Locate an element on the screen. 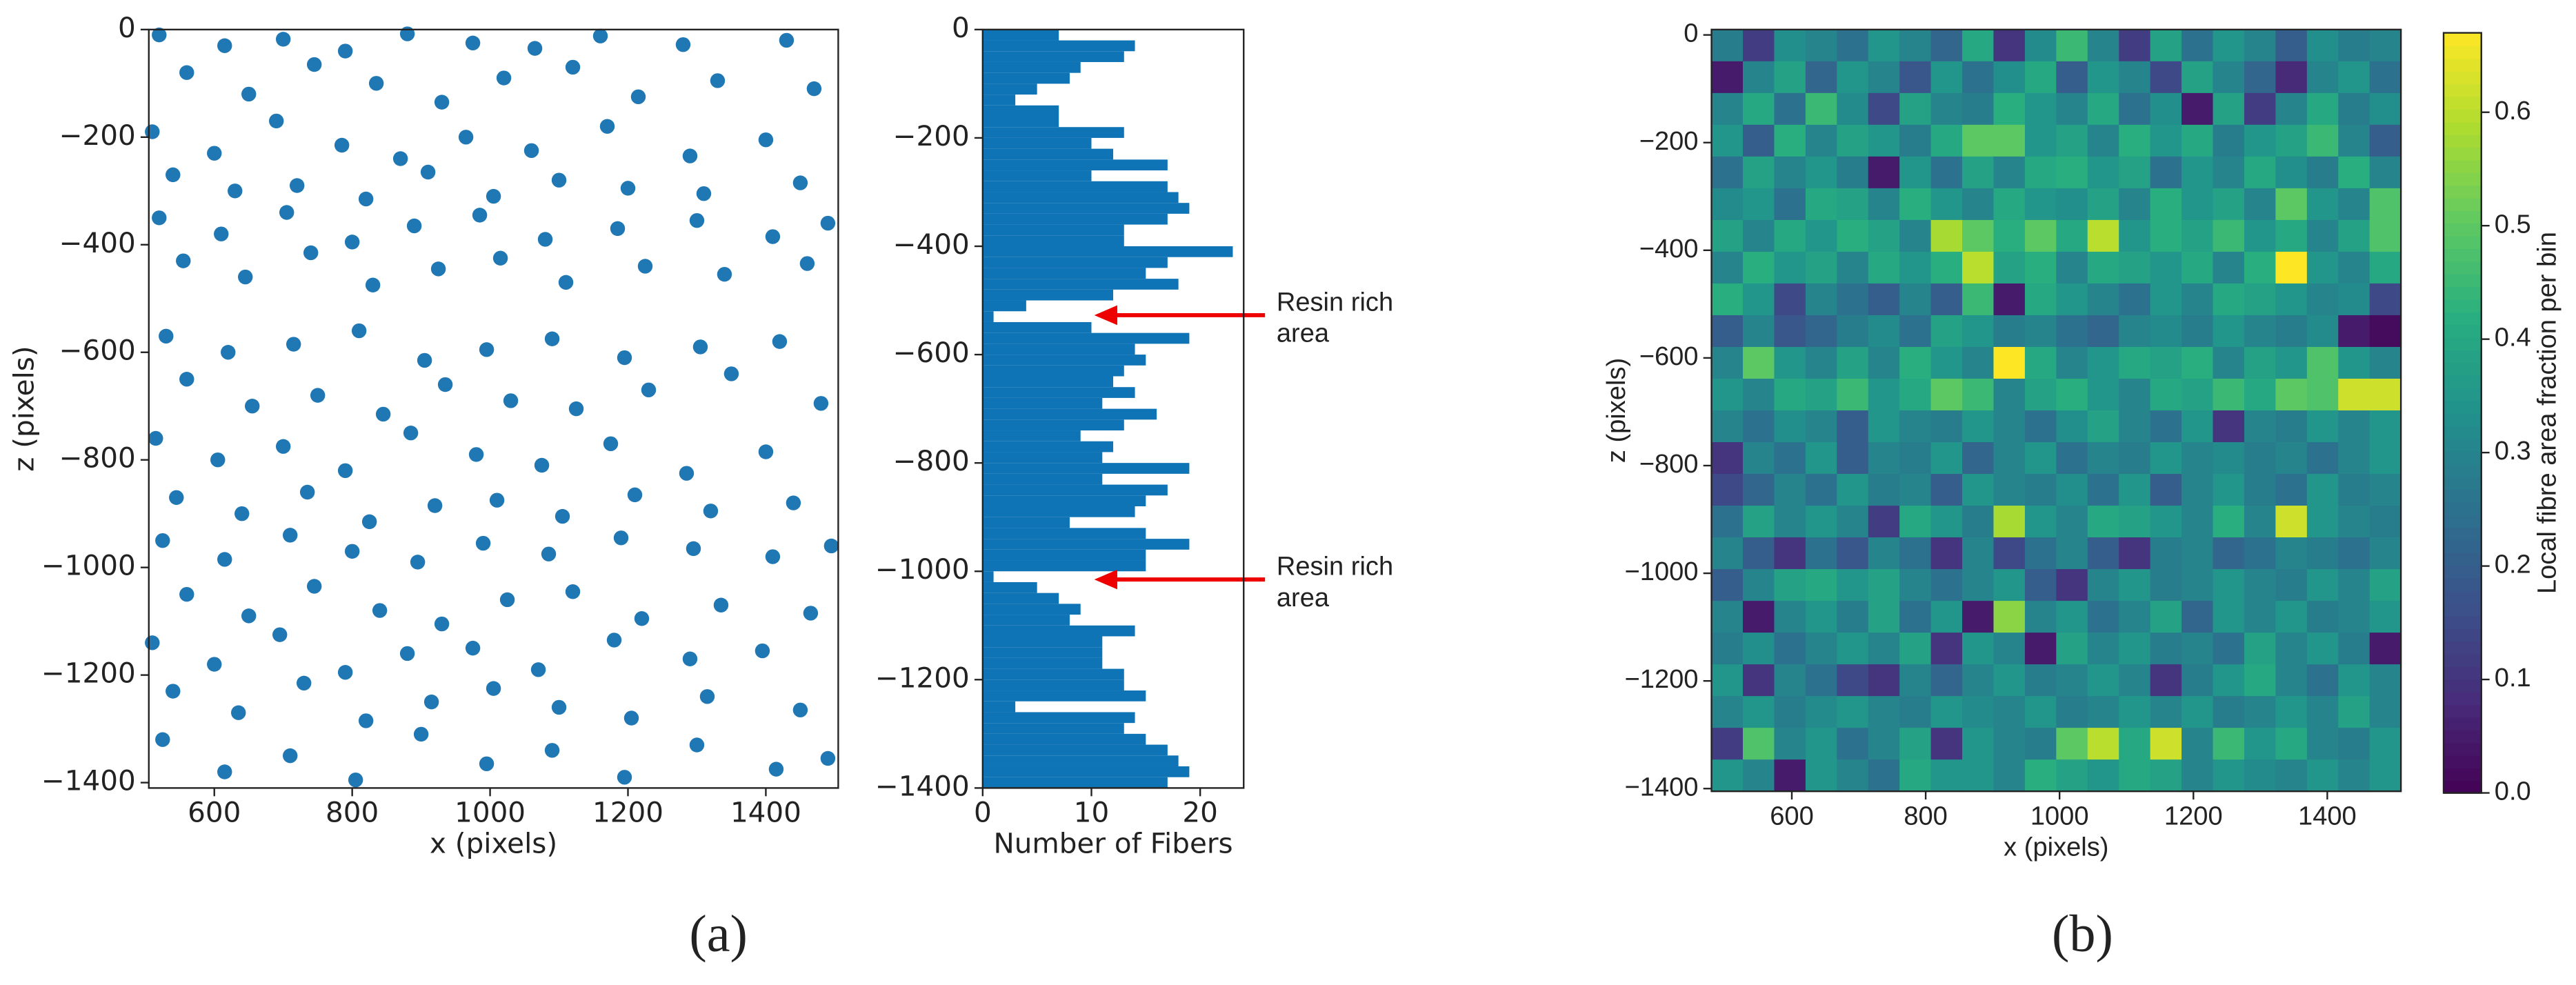  caption: (a) is located at coordinates (718, 934).